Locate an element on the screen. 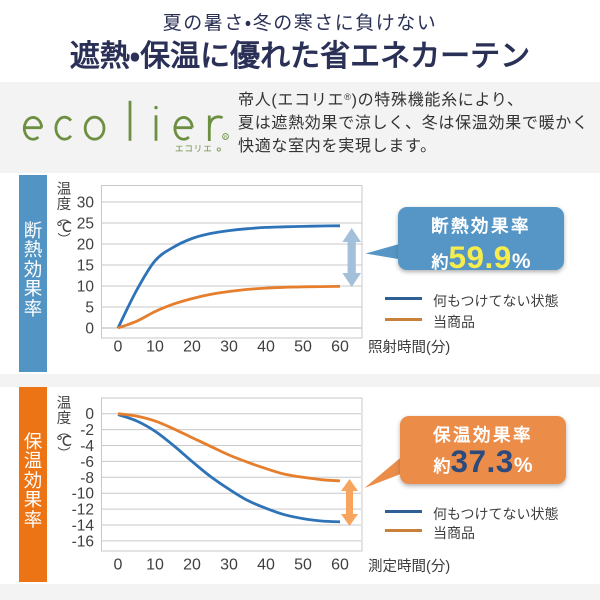 Image resolution: width=600 pixels, height=600 pixels. svg-text: -14 is located at coordinates (83, 526).